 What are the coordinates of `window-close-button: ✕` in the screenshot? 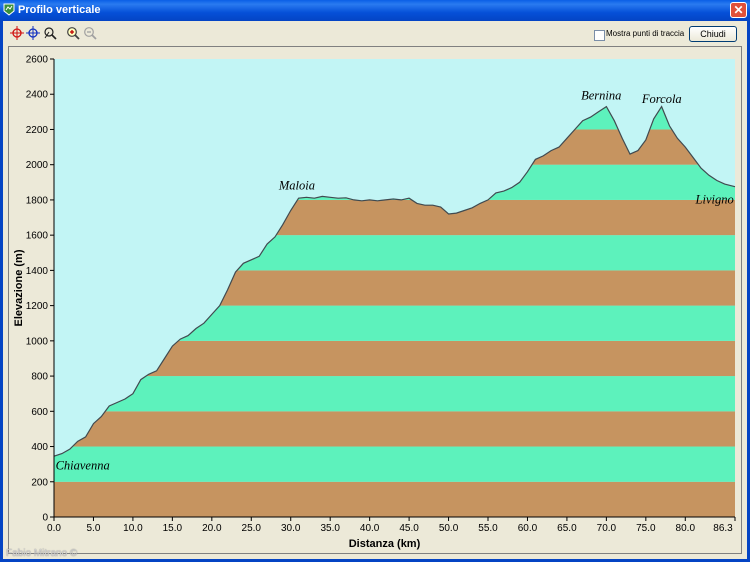 It's located at (738, 10).